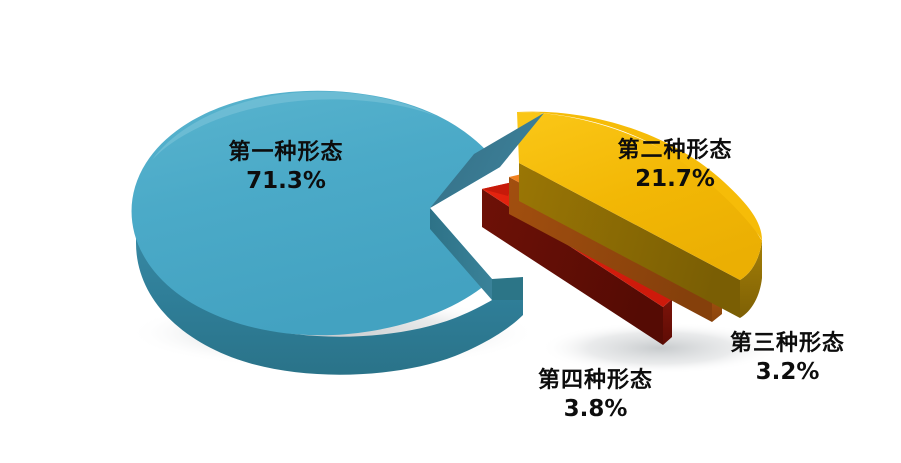 Image resolution: width=901 pixels, height=463 pixels. Describe the element at coordinates (487, 160) in the screenshot. I see `pie-slice-1-cut-upper` at that location.